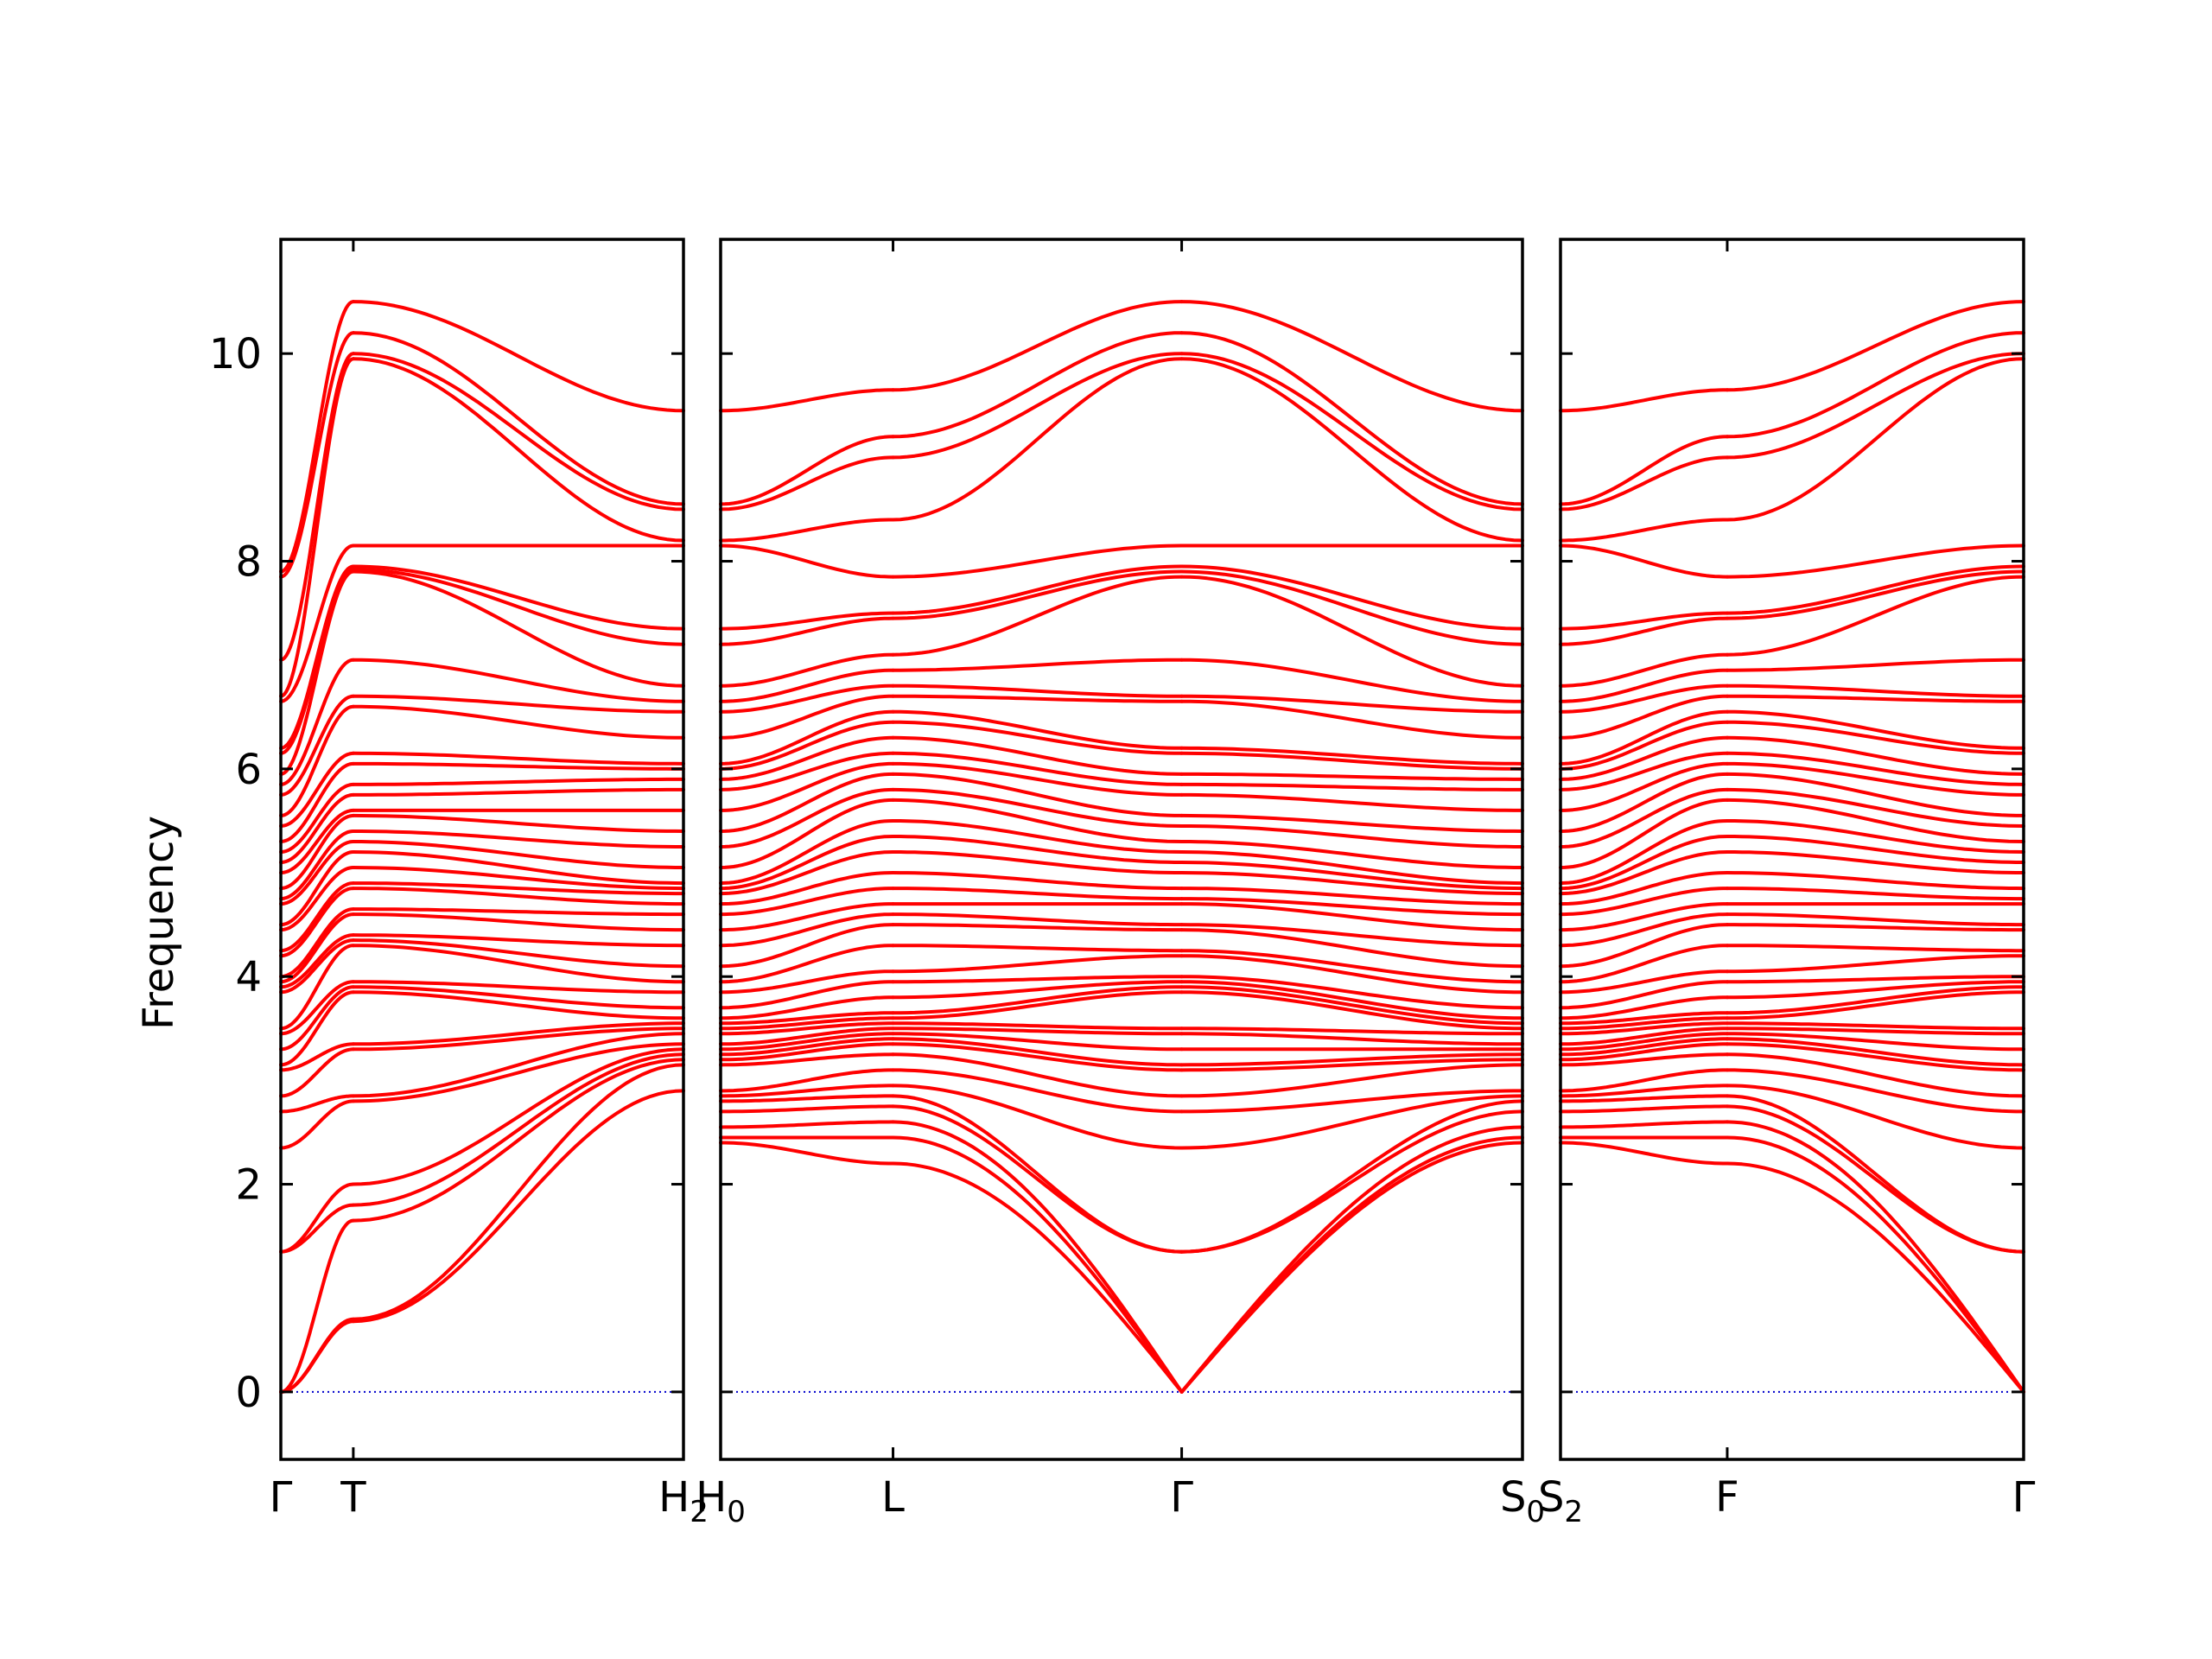 Image resolution: width=2212 pixels, height=1659 pixels. Describe the element at coordinates (482, 849) in the screenshot. I see `panel-frame` at that location.